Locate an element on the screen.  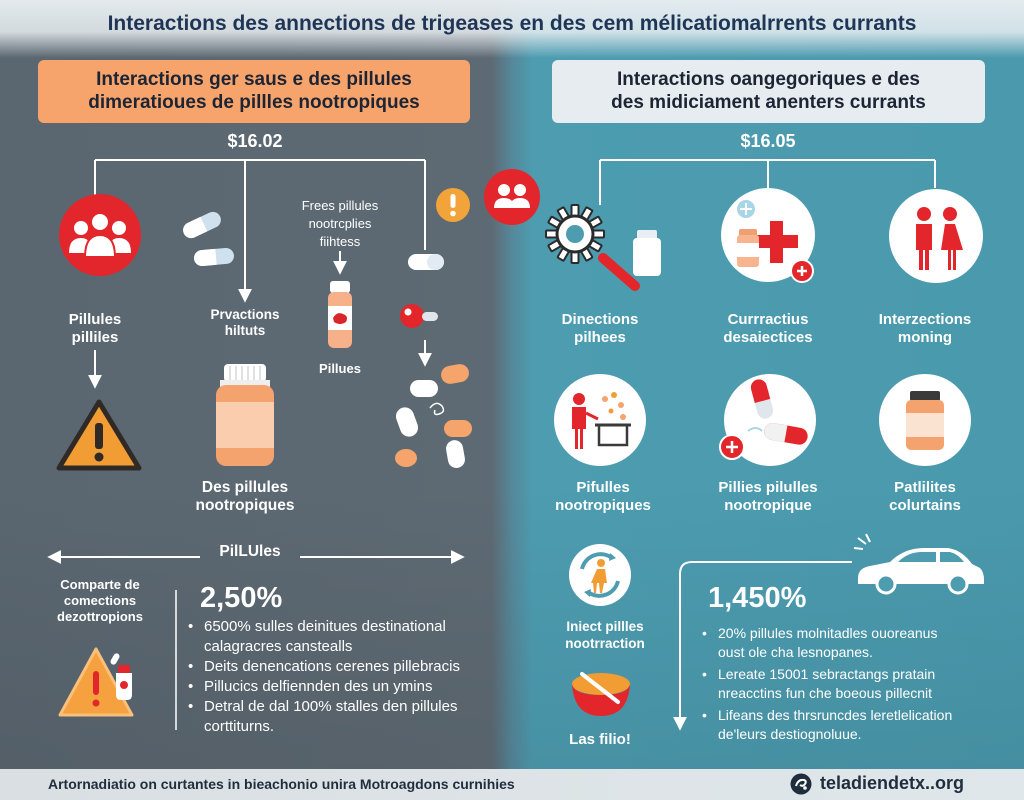
sun-thermometer-icon is located at coordinates (603, 247).